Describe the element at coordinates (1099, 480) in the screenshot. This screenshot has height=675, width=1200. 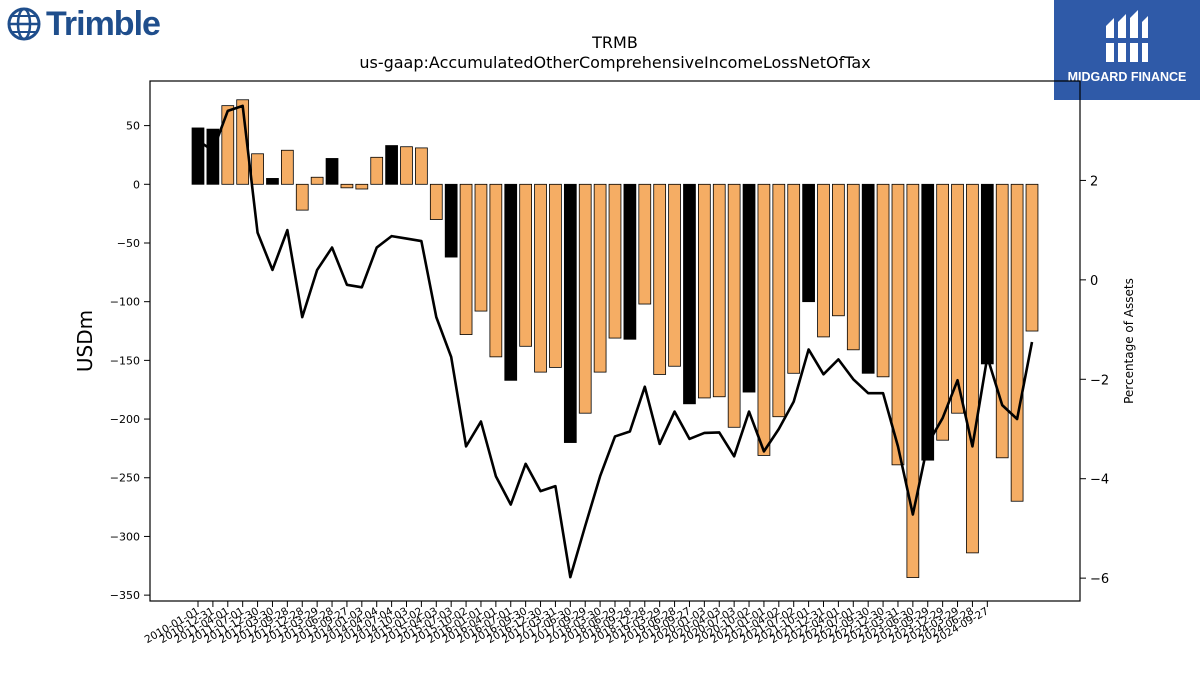
I see `y2-tick-label: −4` at that location.